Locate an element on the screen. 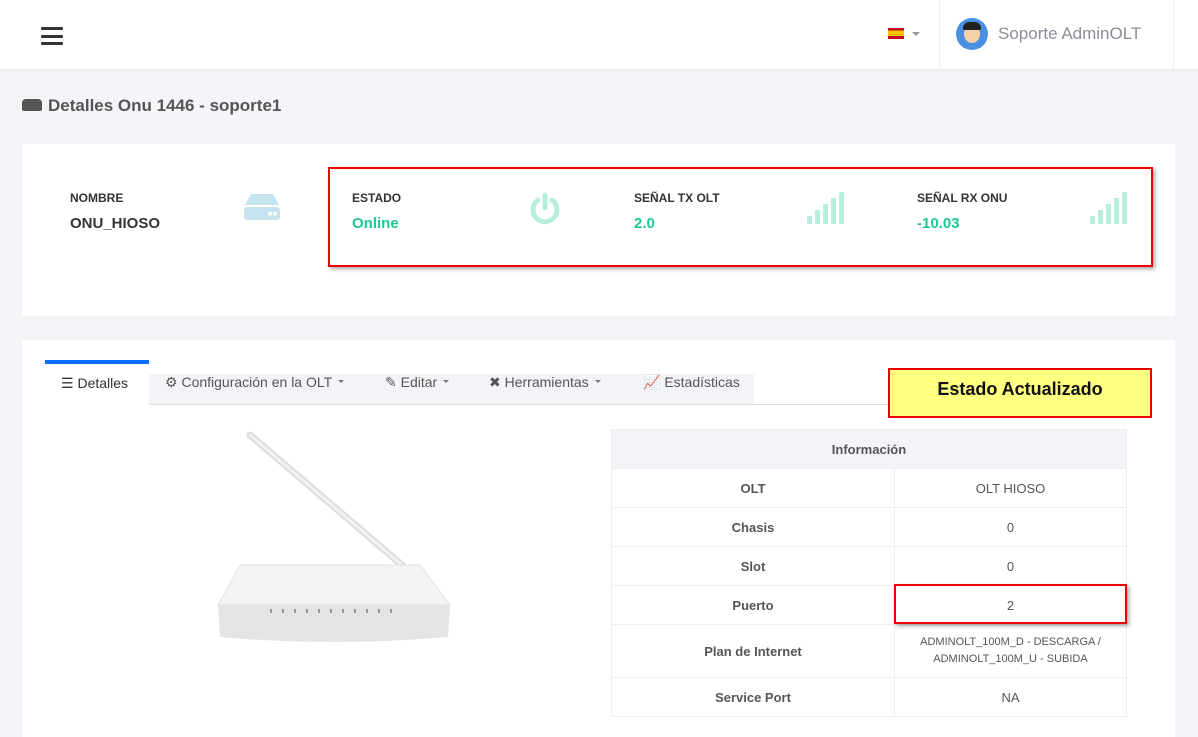 The width and height of the screenshot is (1198, 737). stat-value: ONU_HIOSO is located at coordinates (115, 223).